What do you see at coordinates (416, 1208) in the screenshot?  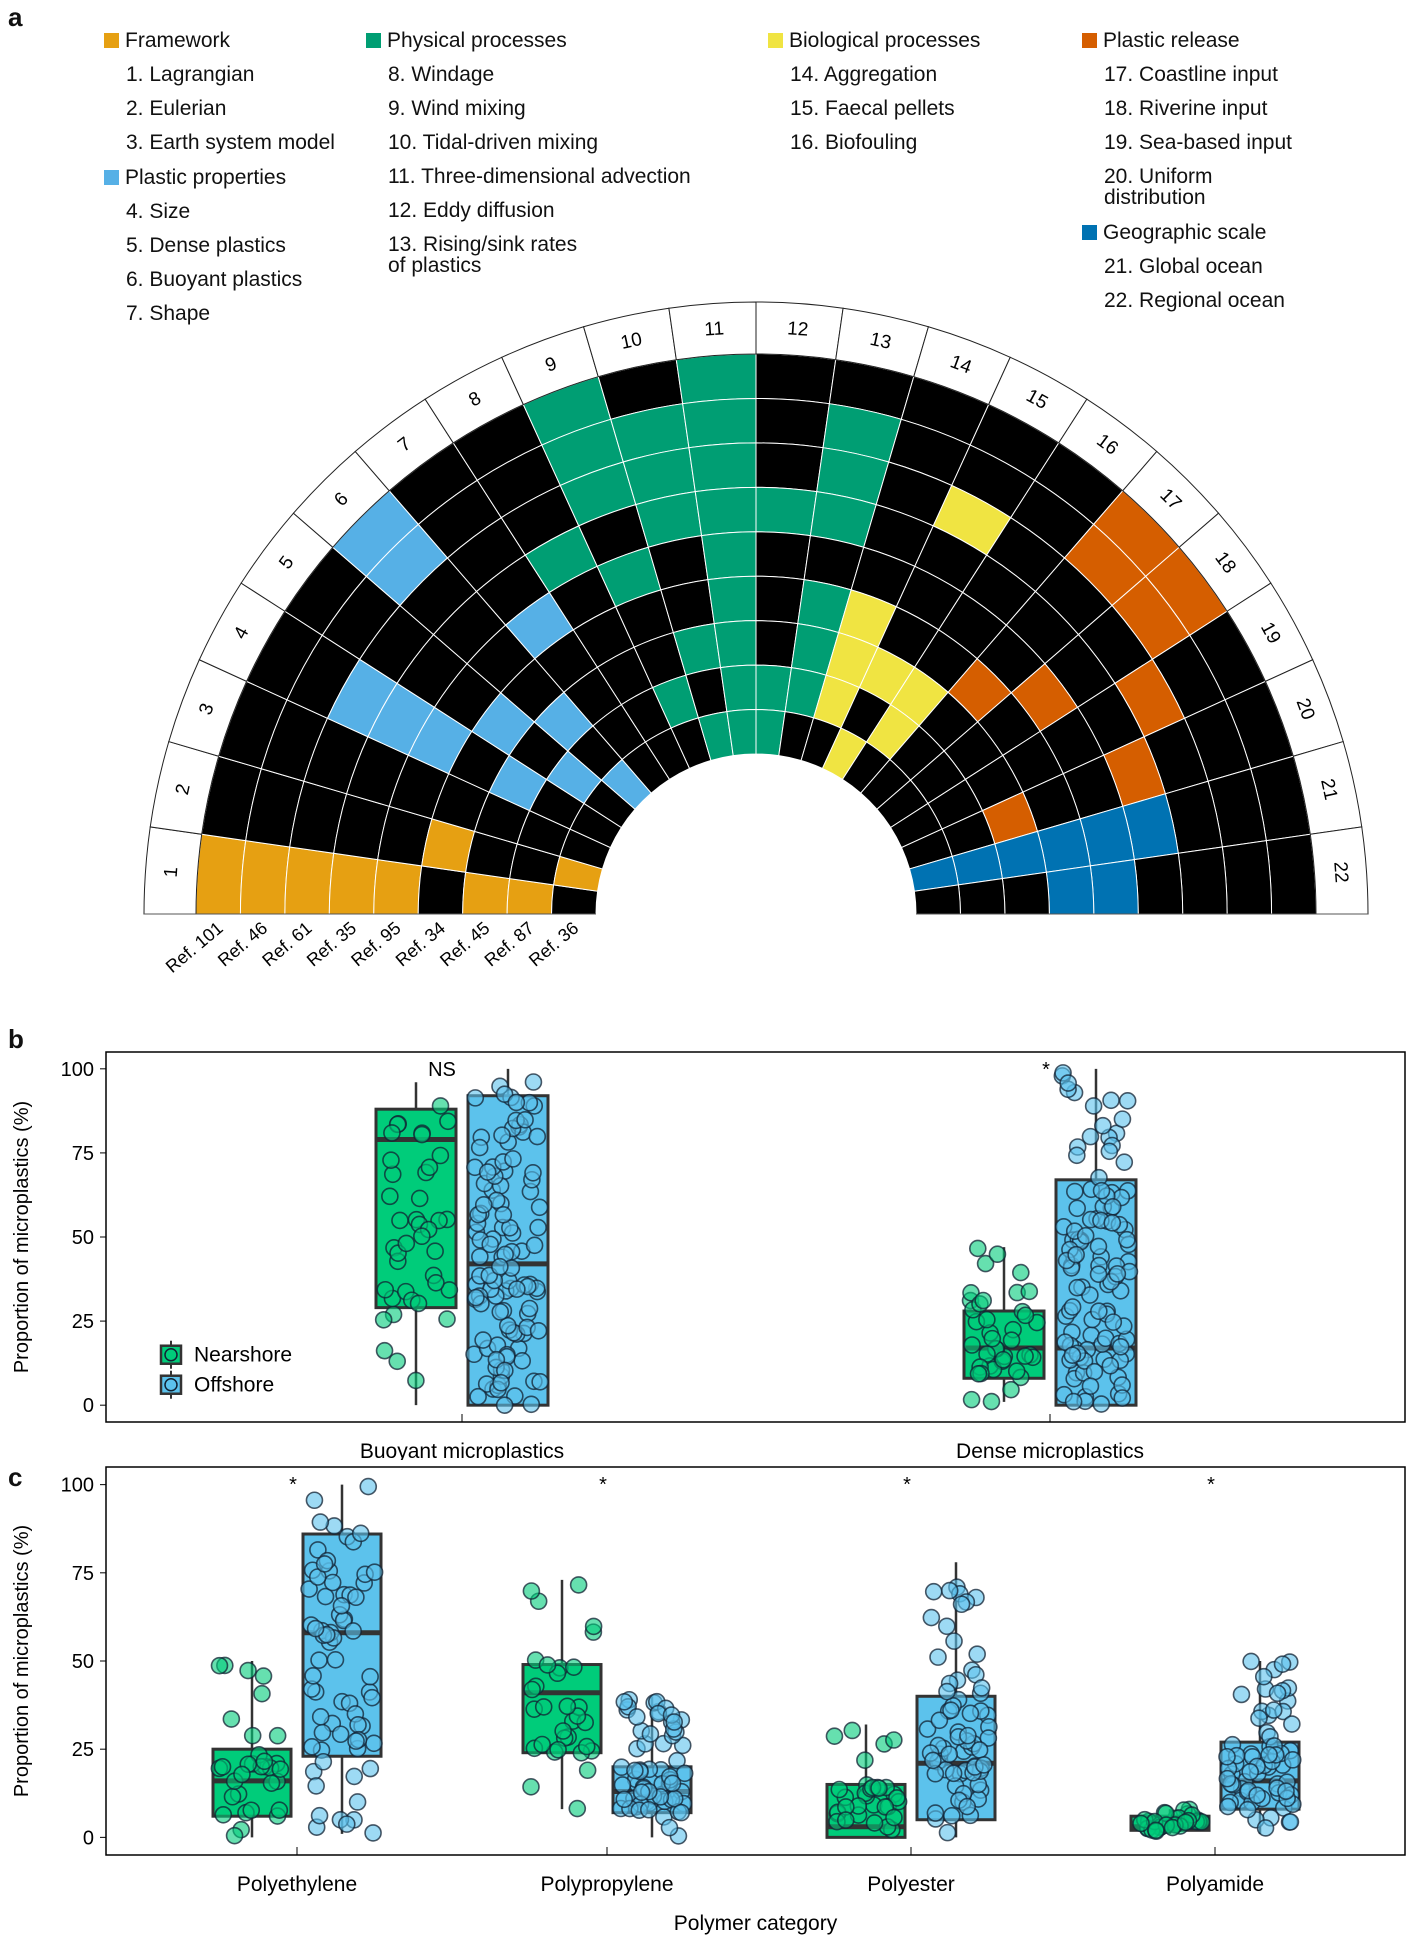 I see `box` at bounding box center [416, 1208].